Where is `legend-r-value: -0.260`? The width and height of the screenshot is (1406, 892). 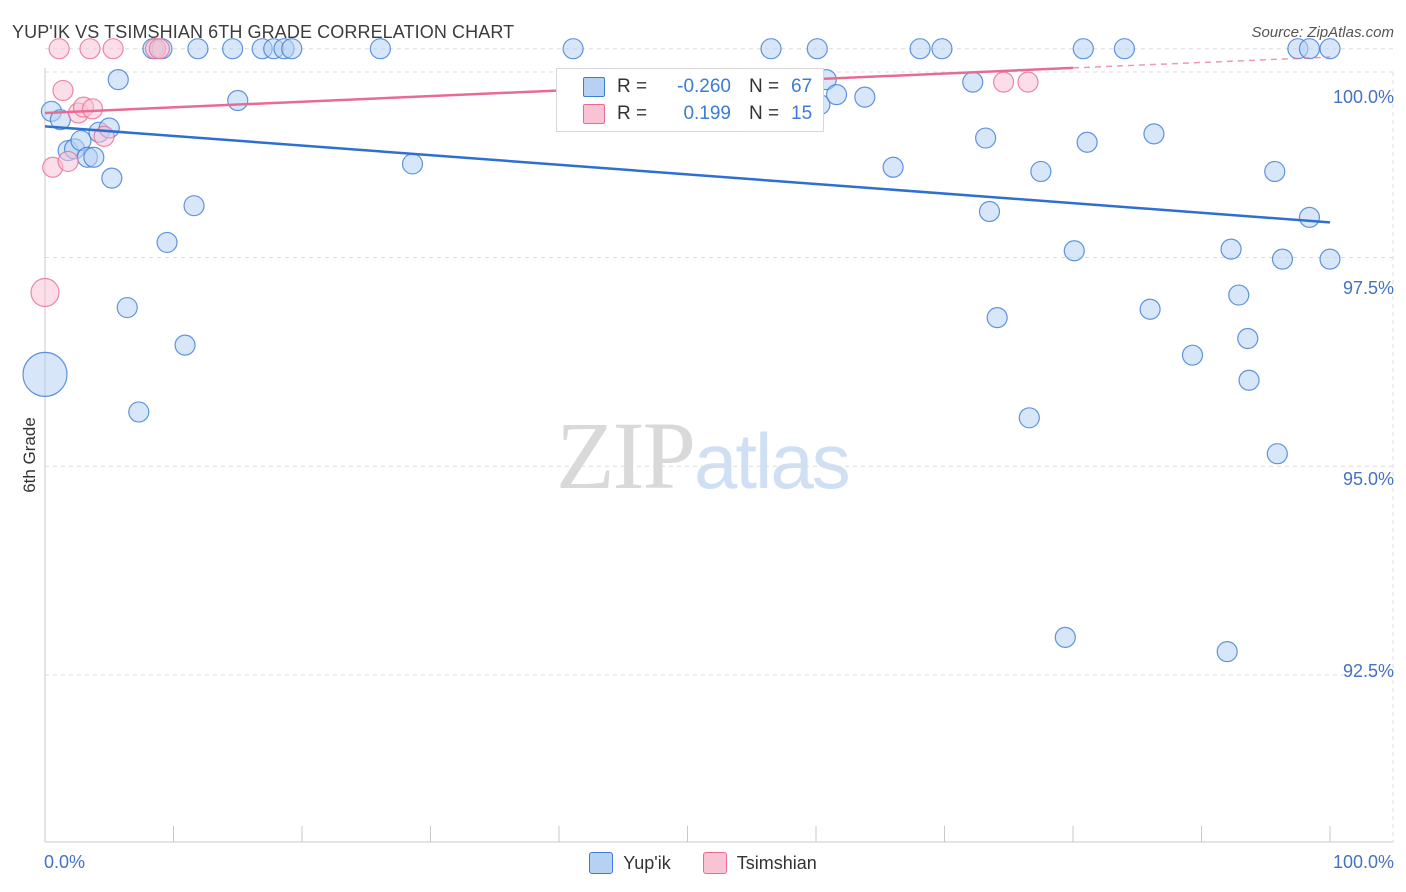
legend-r-value: -0.260 is located at coordinates (704, 86).